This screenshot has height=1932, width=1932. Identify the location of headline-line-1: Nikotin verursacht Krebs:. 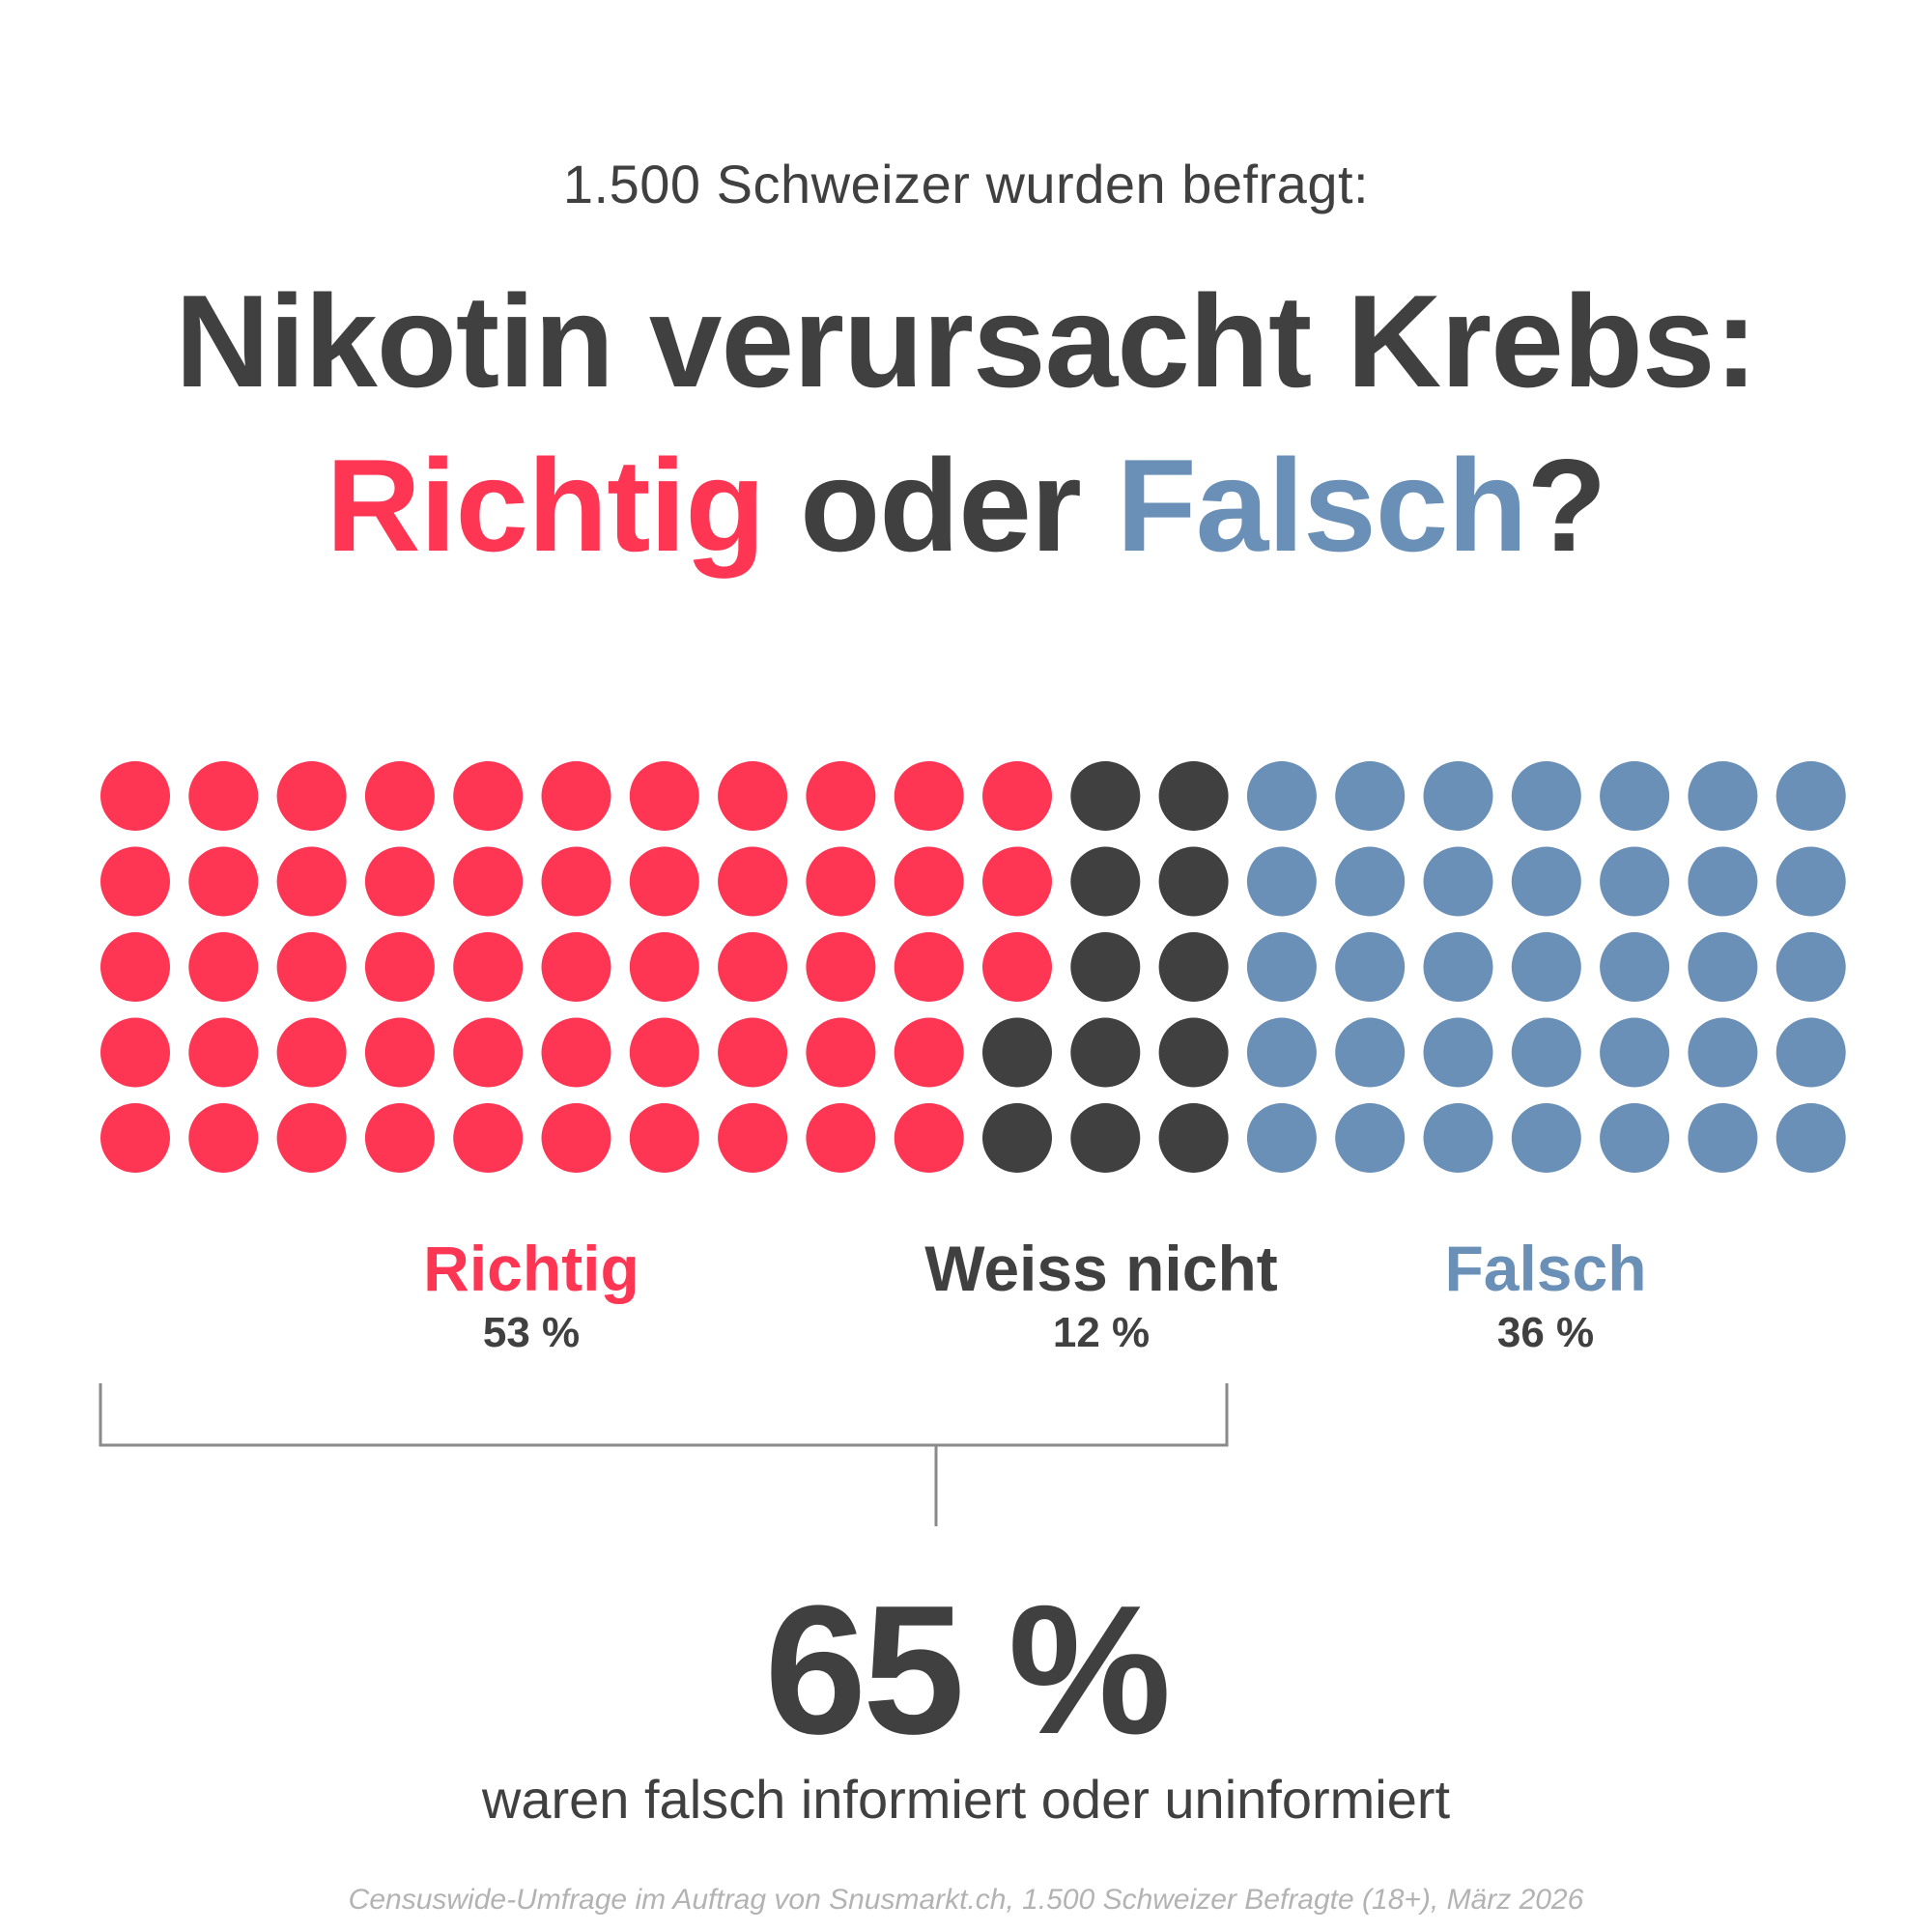
(966, 341).